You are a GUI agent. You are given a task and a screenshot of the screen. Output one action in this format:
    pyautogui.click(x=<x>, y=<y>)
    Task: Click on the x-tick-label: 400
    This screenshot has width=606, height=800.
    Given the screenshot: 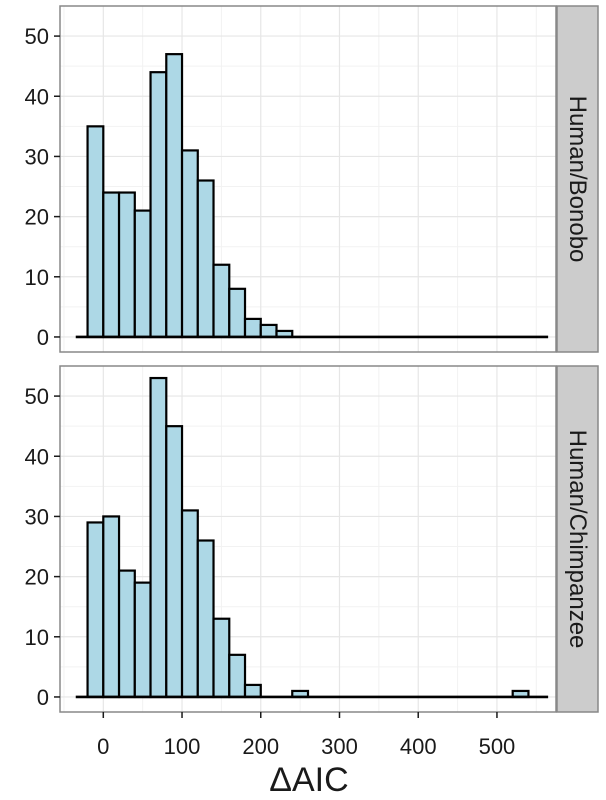 What is the action you would take?
    pyautogui.click(x=418, y=746)
    